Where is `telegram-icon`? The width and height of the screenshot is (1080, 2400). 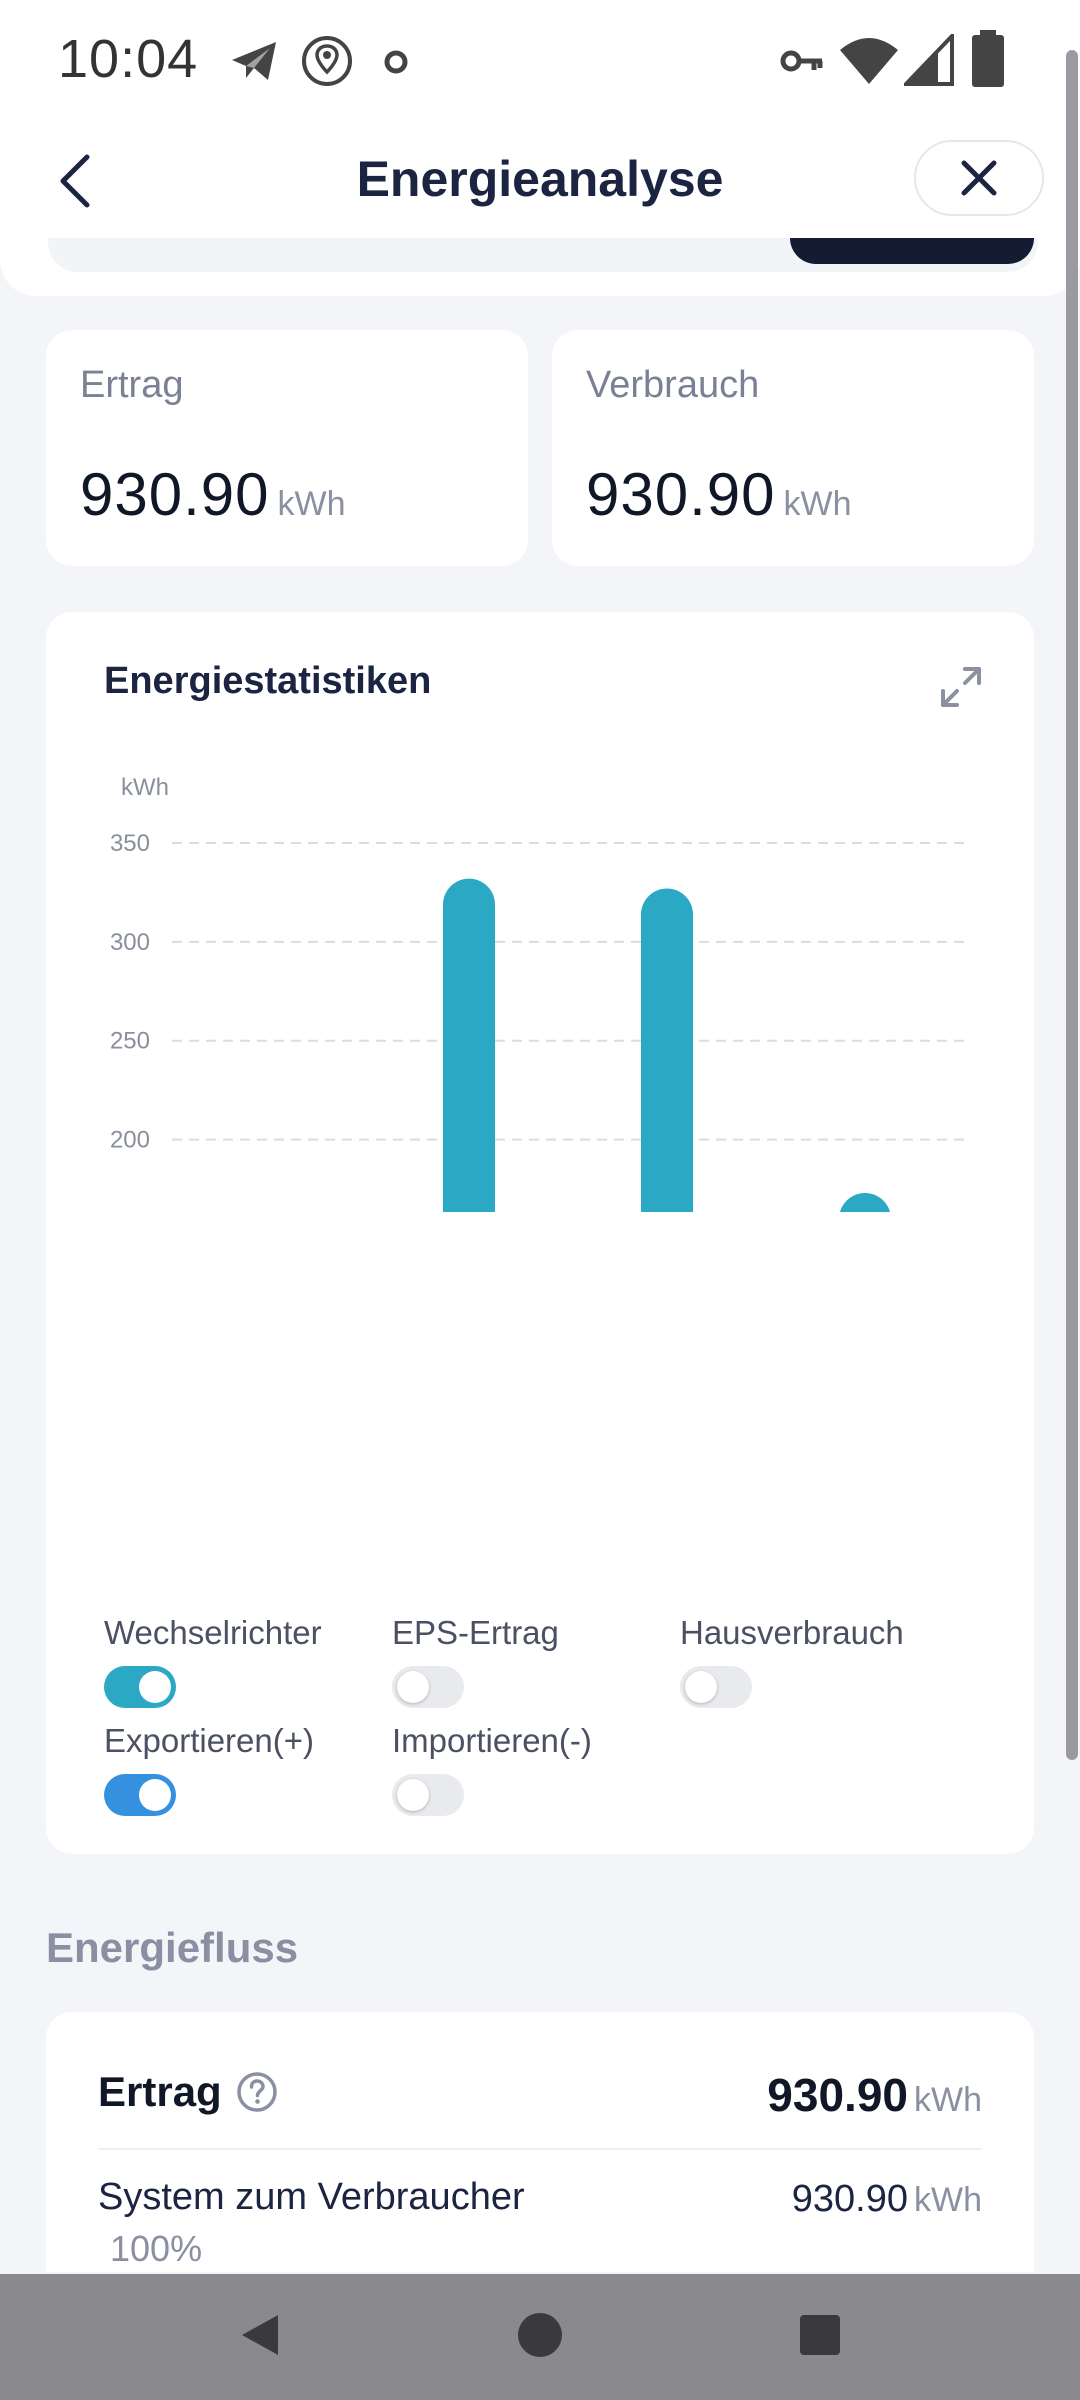 telegram-icon is located at coordinates (254, 61).